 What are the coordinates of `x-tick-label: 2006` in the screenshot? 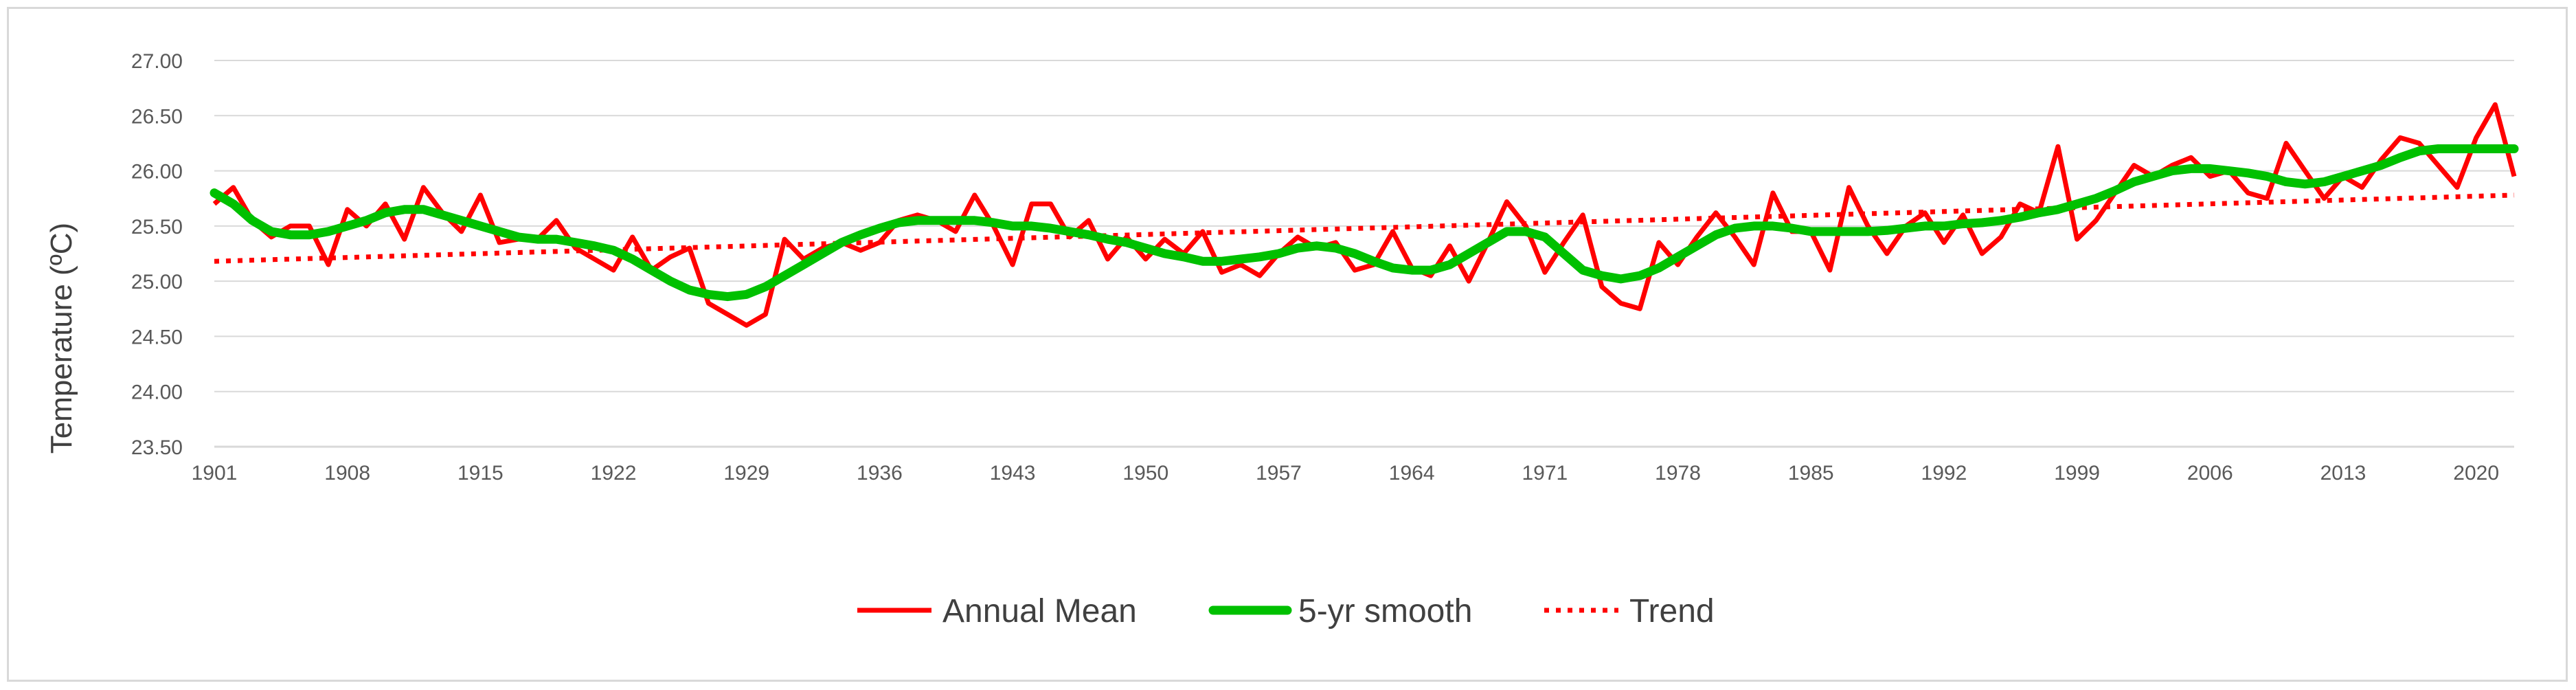 It's located at (2210, 473).